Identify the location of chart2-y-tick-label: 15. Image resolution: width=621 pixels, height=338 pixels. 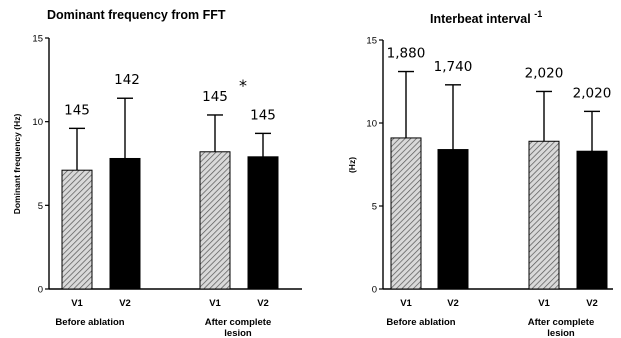
(371, 41).